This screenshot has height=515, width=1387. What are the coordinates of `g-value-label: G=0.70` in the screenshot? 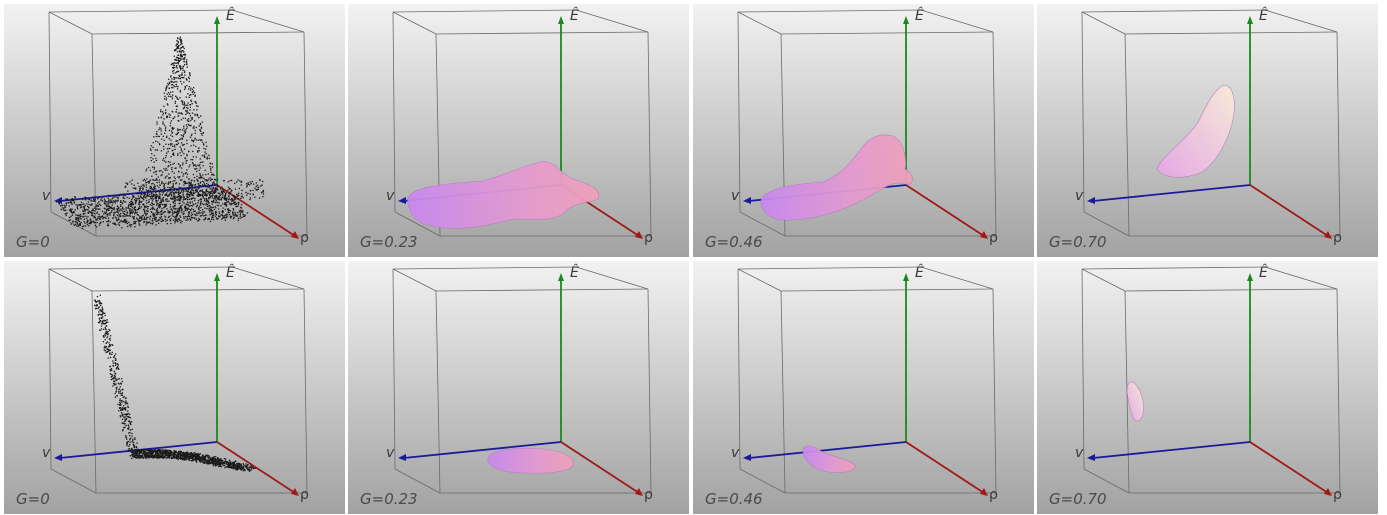 It's located at (1078, 499).